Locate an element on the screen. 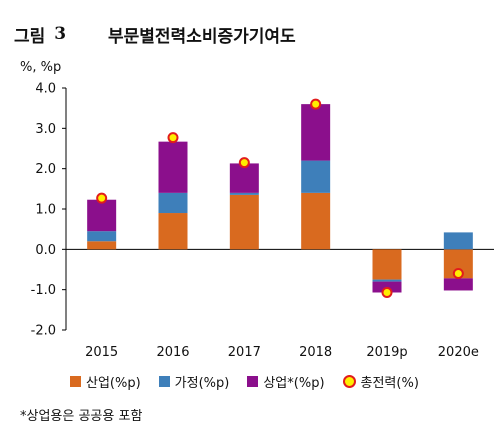  legend-label-industry: 산업(%p) is located at coordinates (113, 383).